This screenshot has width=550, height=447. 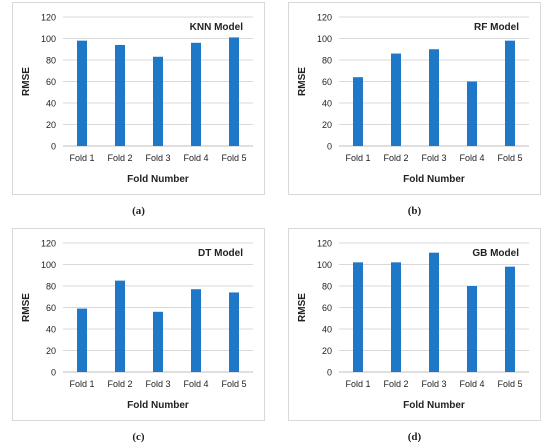 I want to click on caption-b-text: (b), so click(x=414, y=211).